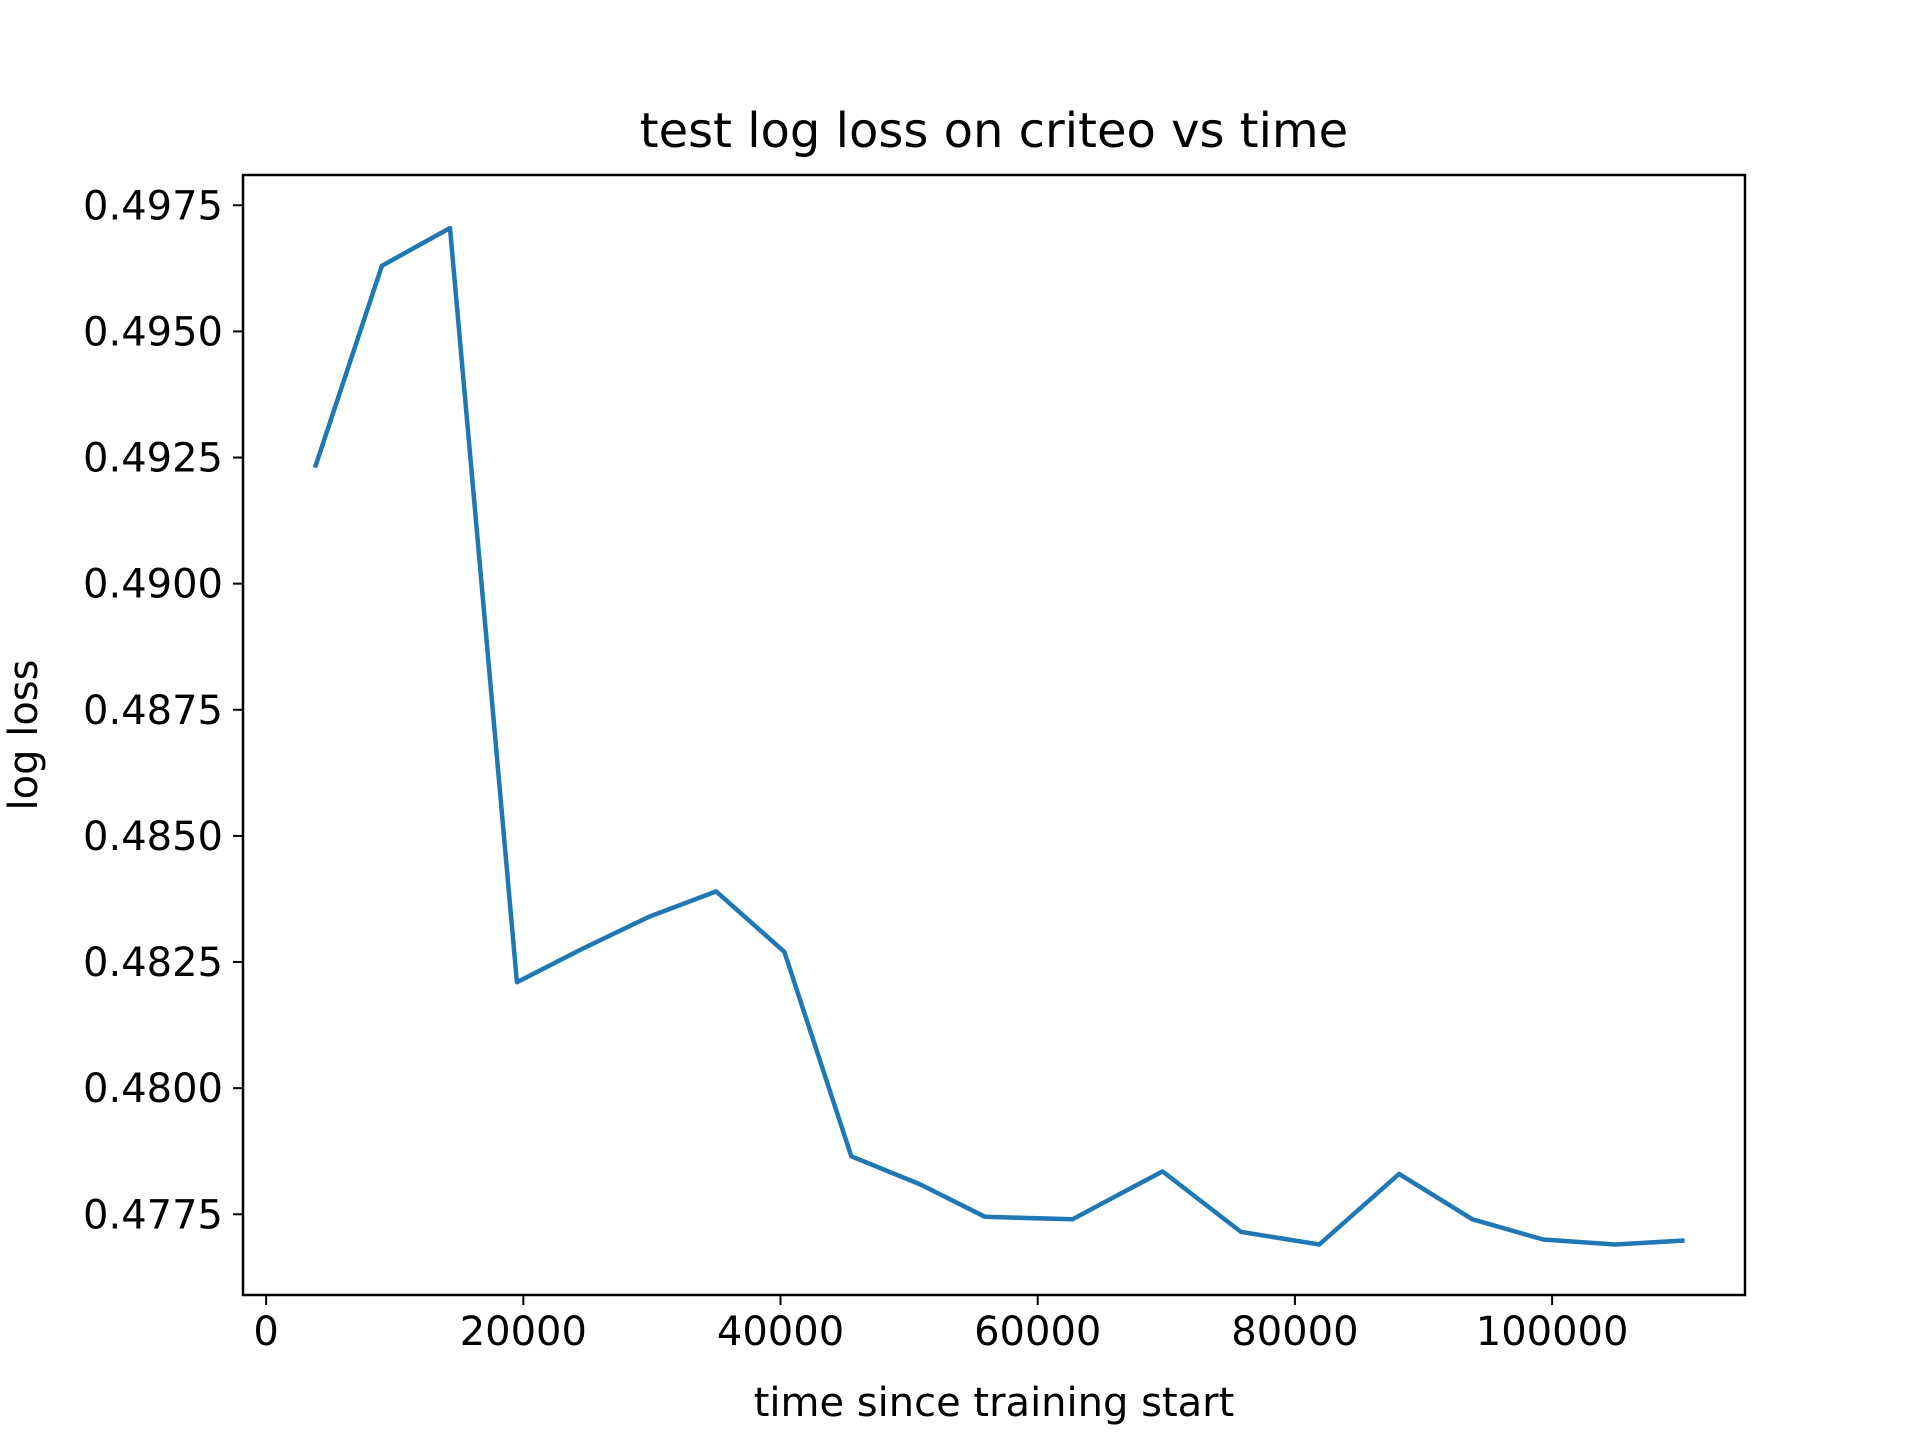 The height and width of the screenshot is (1440, 1920). I want to click on x-tick-label: 80000, so click(1294, 1332).